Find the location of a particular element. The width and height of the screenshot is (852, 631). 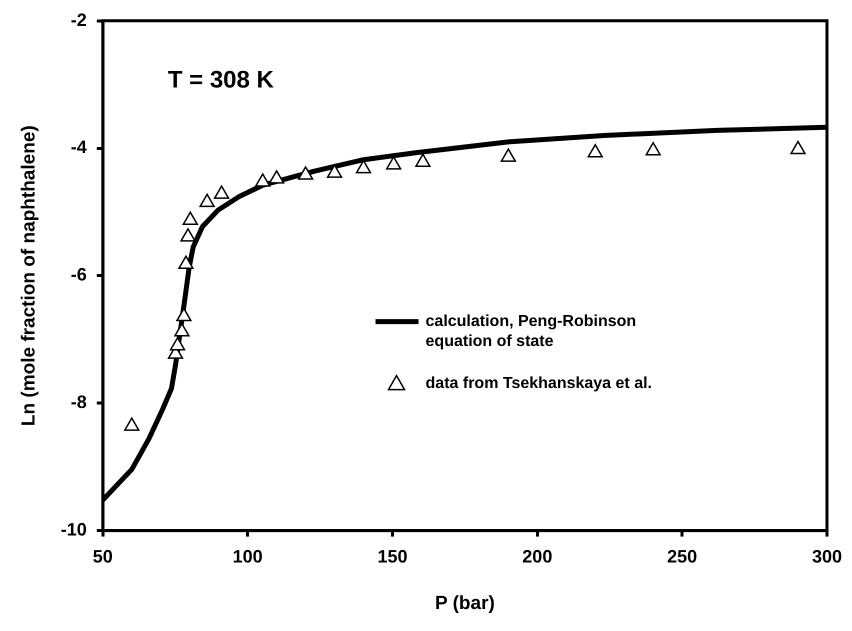

legend-label: data from Tsekhanskaya et al. is located at coordinates (539, 383).